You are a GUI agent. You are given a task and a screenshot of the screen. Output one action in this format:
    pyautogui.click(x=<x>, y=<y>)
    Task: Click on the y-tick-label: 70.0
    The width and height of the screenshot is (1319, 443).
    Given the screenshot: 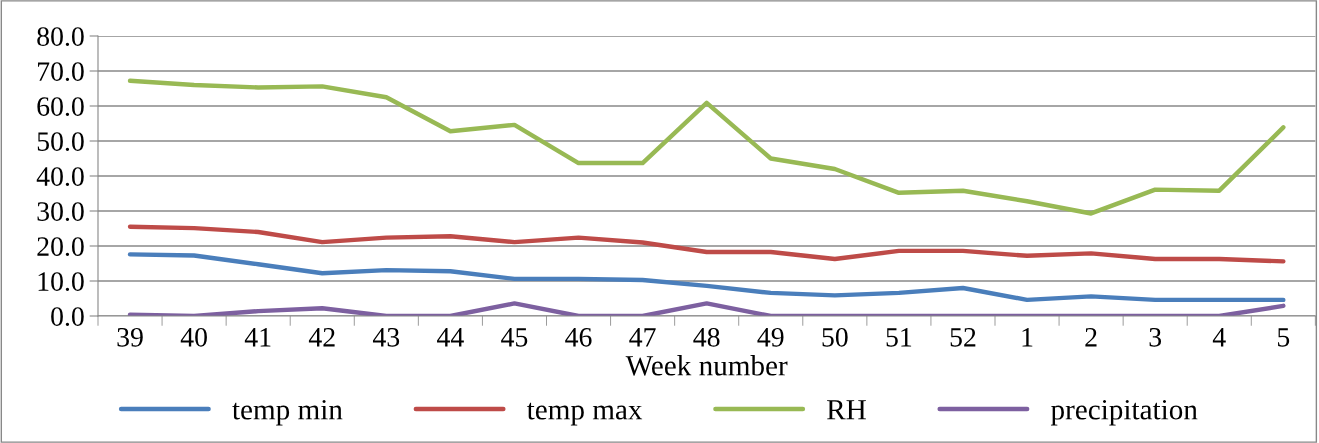 What is the action you would take?
    pyautogui.click(x=61, y=72)
    